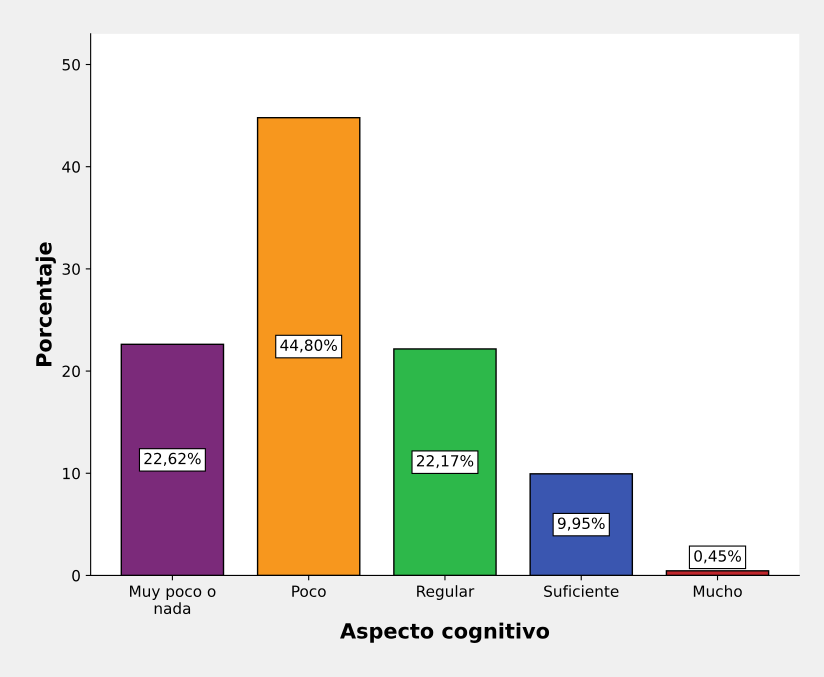 This screenshot has width=824, height=677. Describe the element at coordinates (445, 461) in the screenshot. I see `data-label: 22,17%` at that location.